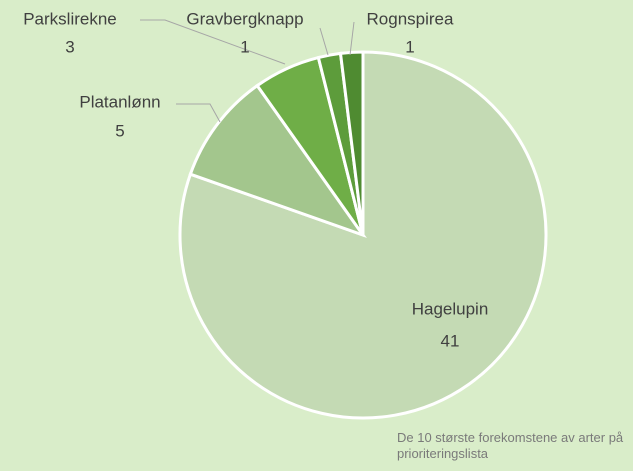 The width and height of the screenshot is (633, 471). Describe the element at coordinates (450, 308) in the screenshot. I see `slice-label: Hagelupin` at that location.